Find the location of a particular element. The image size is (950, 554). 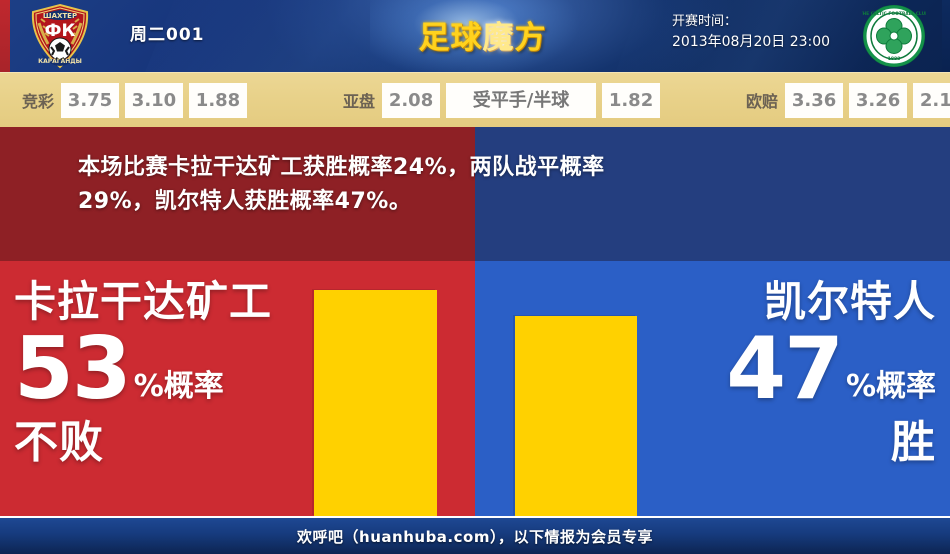

odds-cell-jc-home: 3.75 is located at coordinates (90, 100).